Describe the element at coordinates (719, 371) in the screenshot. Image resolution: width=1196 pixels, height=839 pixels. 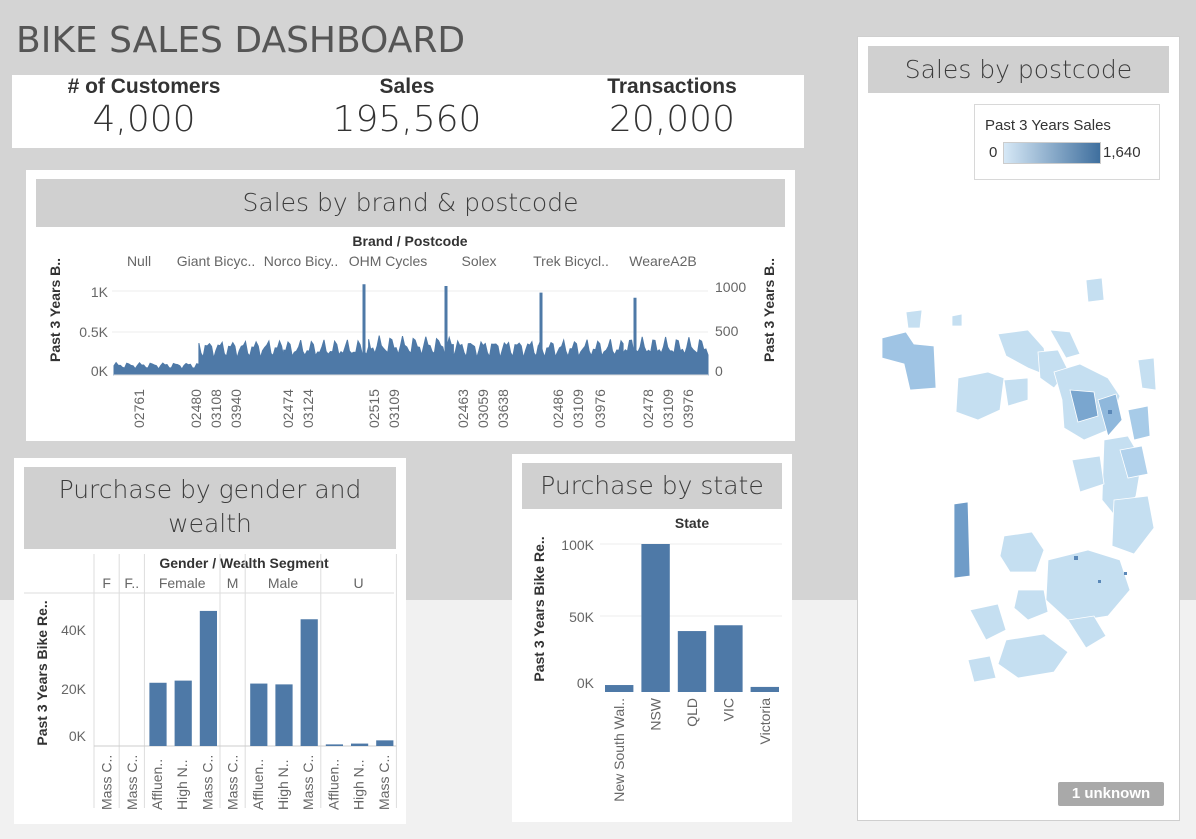
I see `brand-right-tick: 0` at that location.